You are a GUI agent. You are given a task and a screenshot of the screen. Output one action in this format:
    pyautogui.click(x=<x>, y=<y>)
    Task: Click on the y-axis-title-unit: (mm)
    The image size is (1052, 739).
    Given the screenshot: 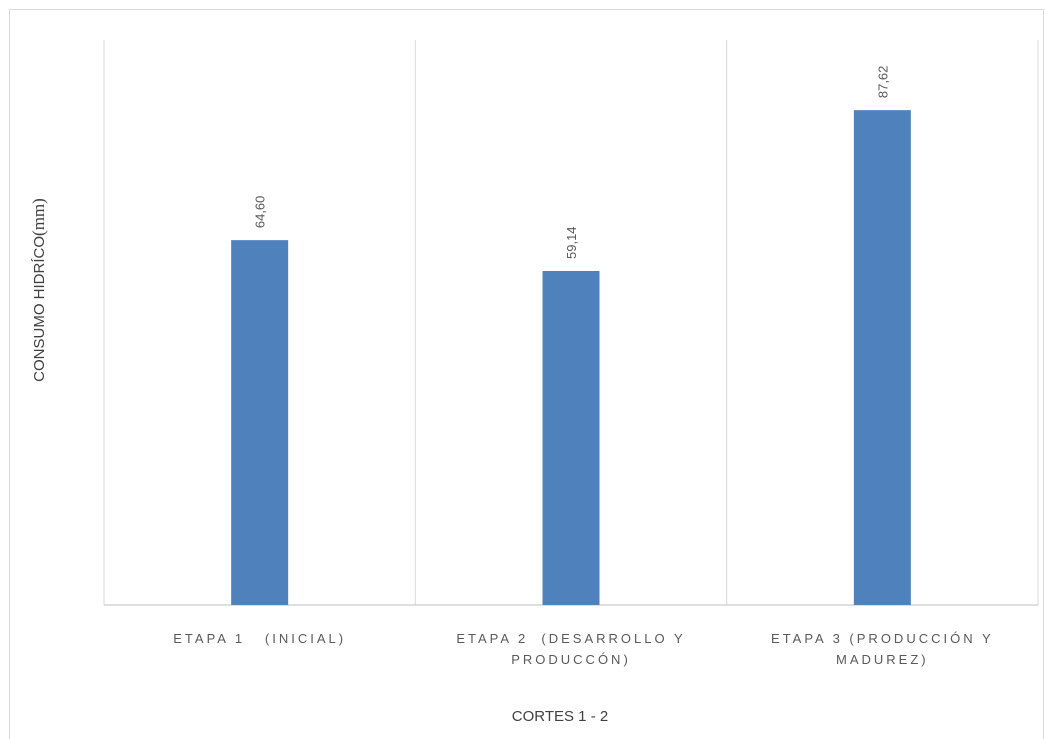 What is the action you would take?
    pyautogui.click(x=38, y=217)
    